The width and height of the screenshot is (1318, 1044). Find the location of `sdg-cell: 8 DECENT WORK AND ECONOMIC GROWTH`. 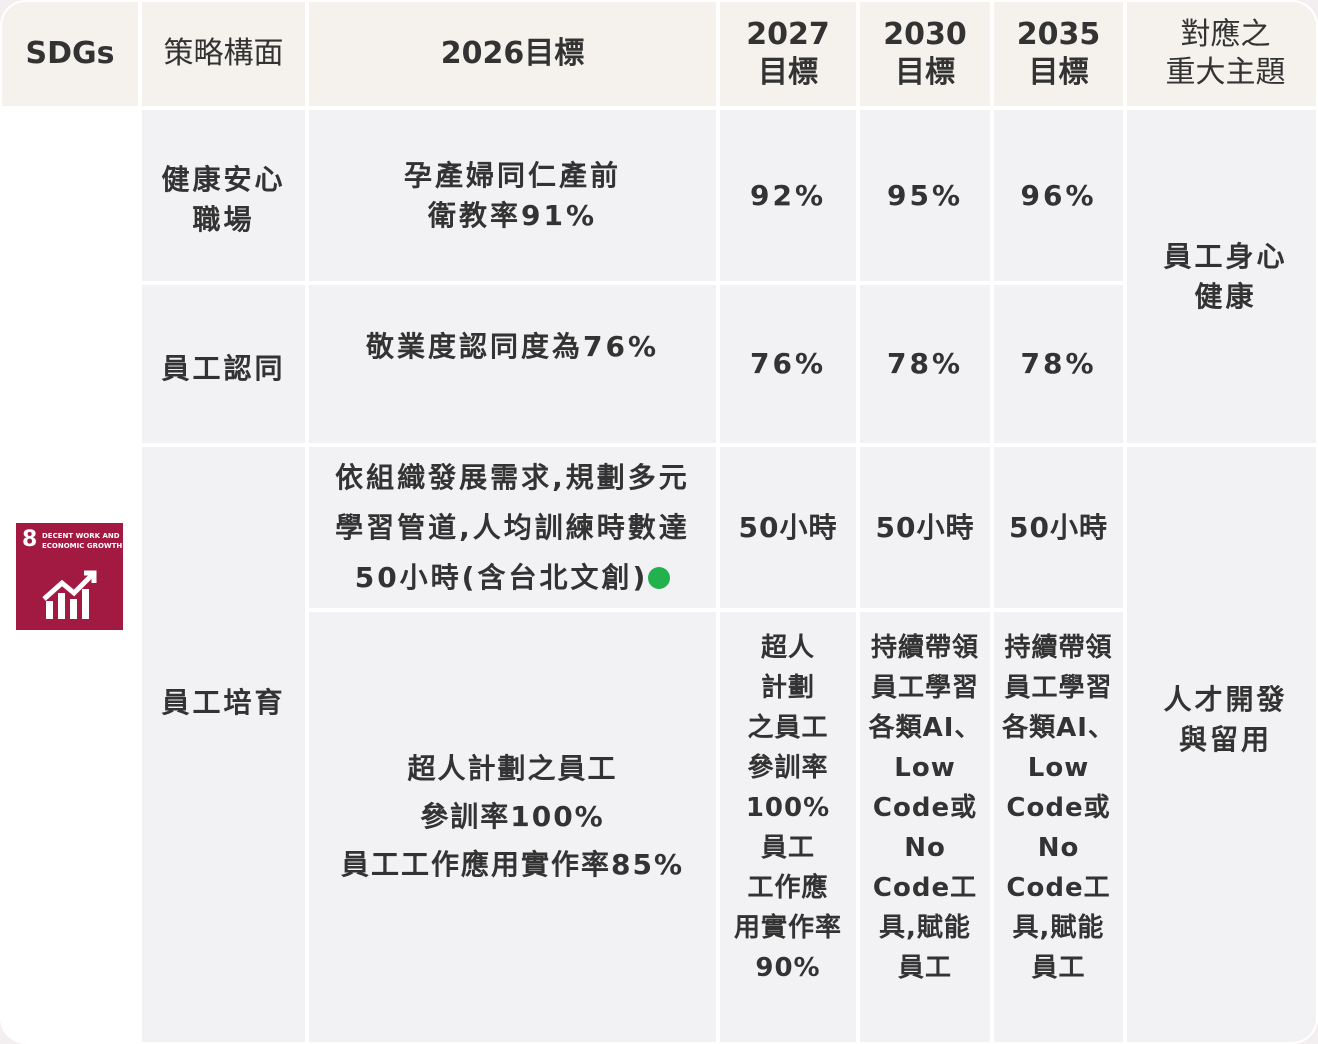

sdg-cell: 8 DECENT WORK AND ECONOMIC GROWTH is located at coordinates (70, 576).